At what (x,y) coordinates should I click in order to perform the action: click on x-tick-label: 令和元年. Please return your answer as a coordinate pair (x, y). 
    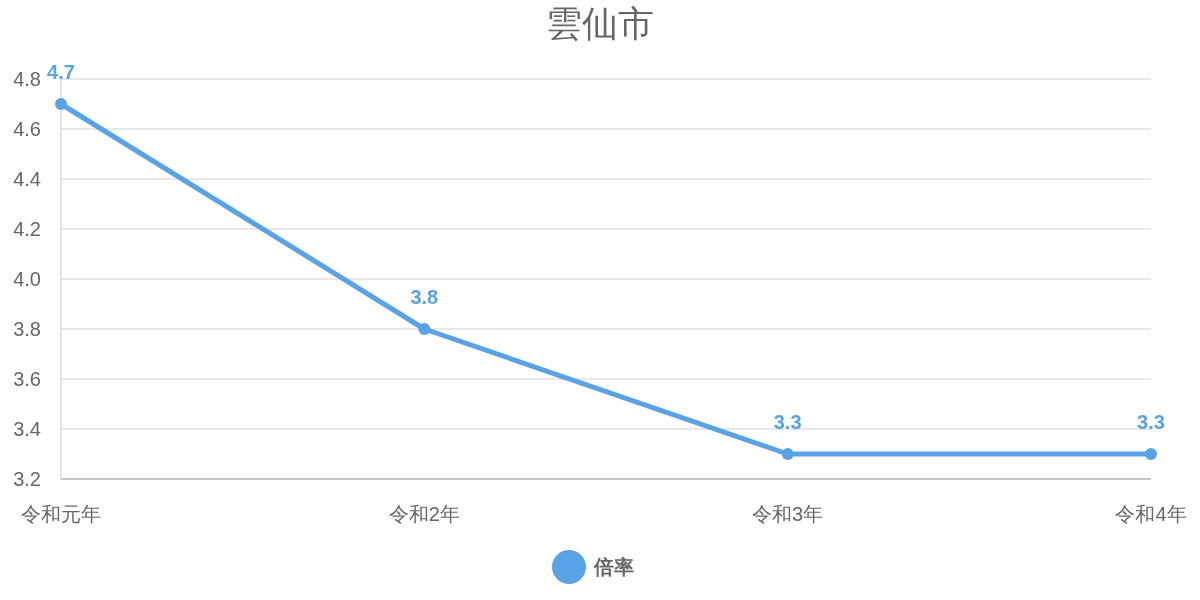
    Looking at the image, I should click on (61, 514).